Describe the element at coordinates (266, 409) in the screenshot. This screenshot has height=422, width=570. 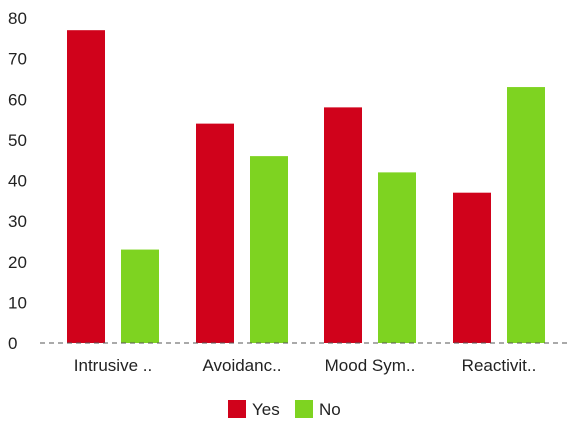
I see `legend-label-yes: Yes` at that location.